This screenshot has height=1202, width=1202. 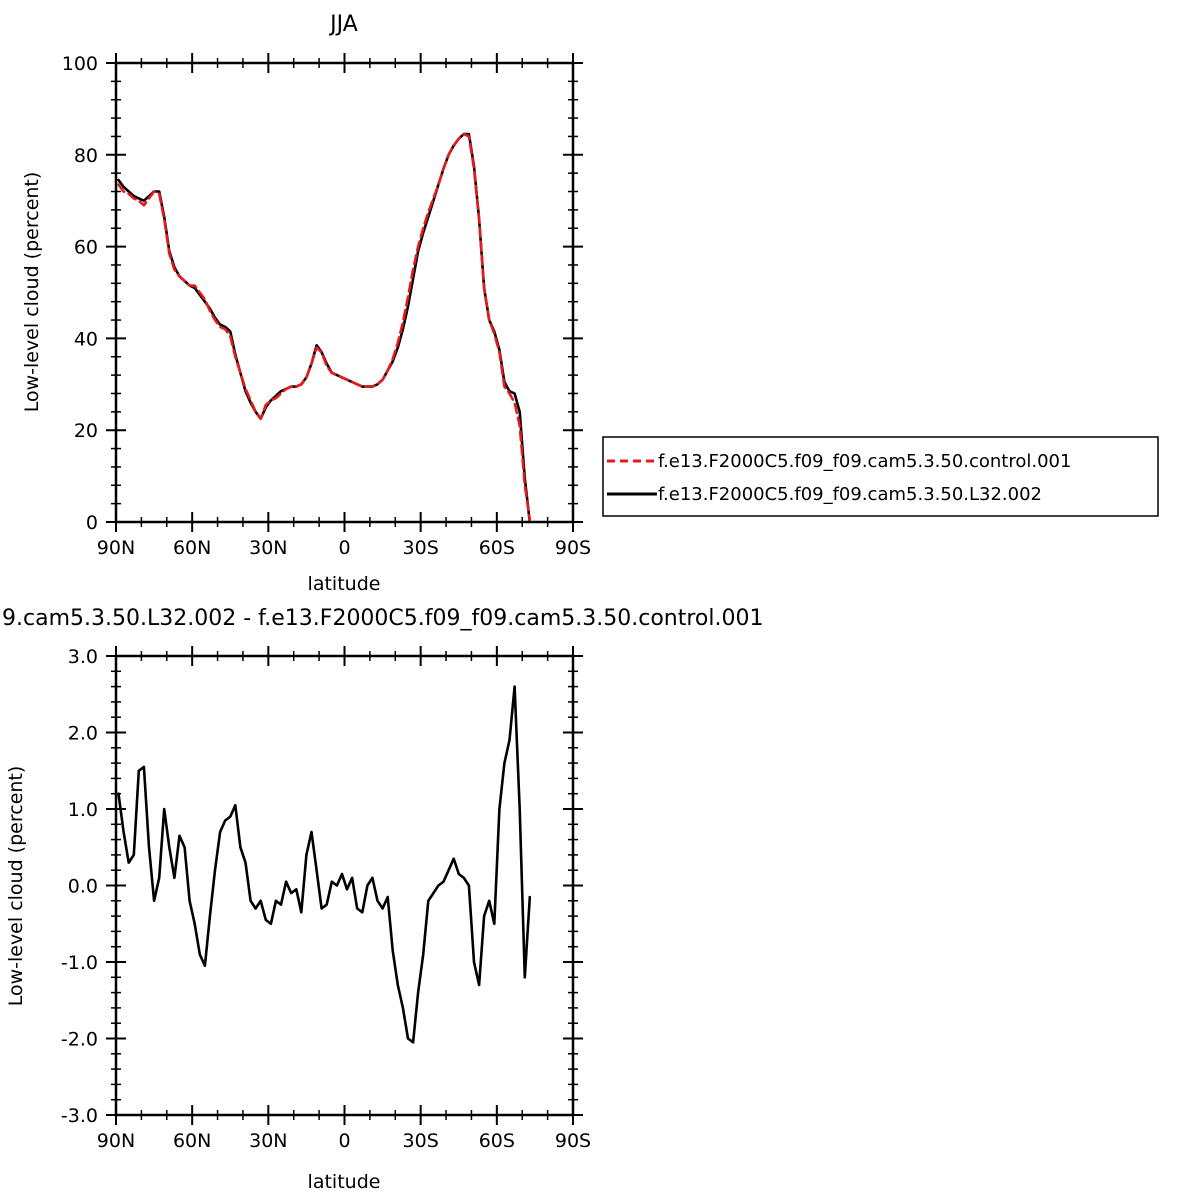 I want to click on bottom-y-tick-label: 3.0, so click(x=83, y=657).